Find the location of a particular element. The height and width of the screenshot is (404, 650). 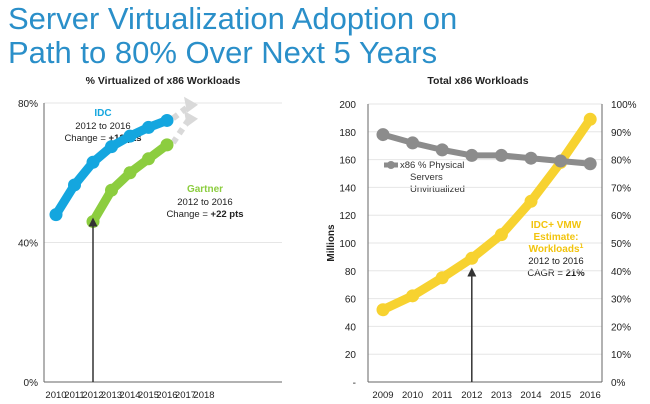

workloads-cagr-value: 21% is located at coordinates (576, 273).